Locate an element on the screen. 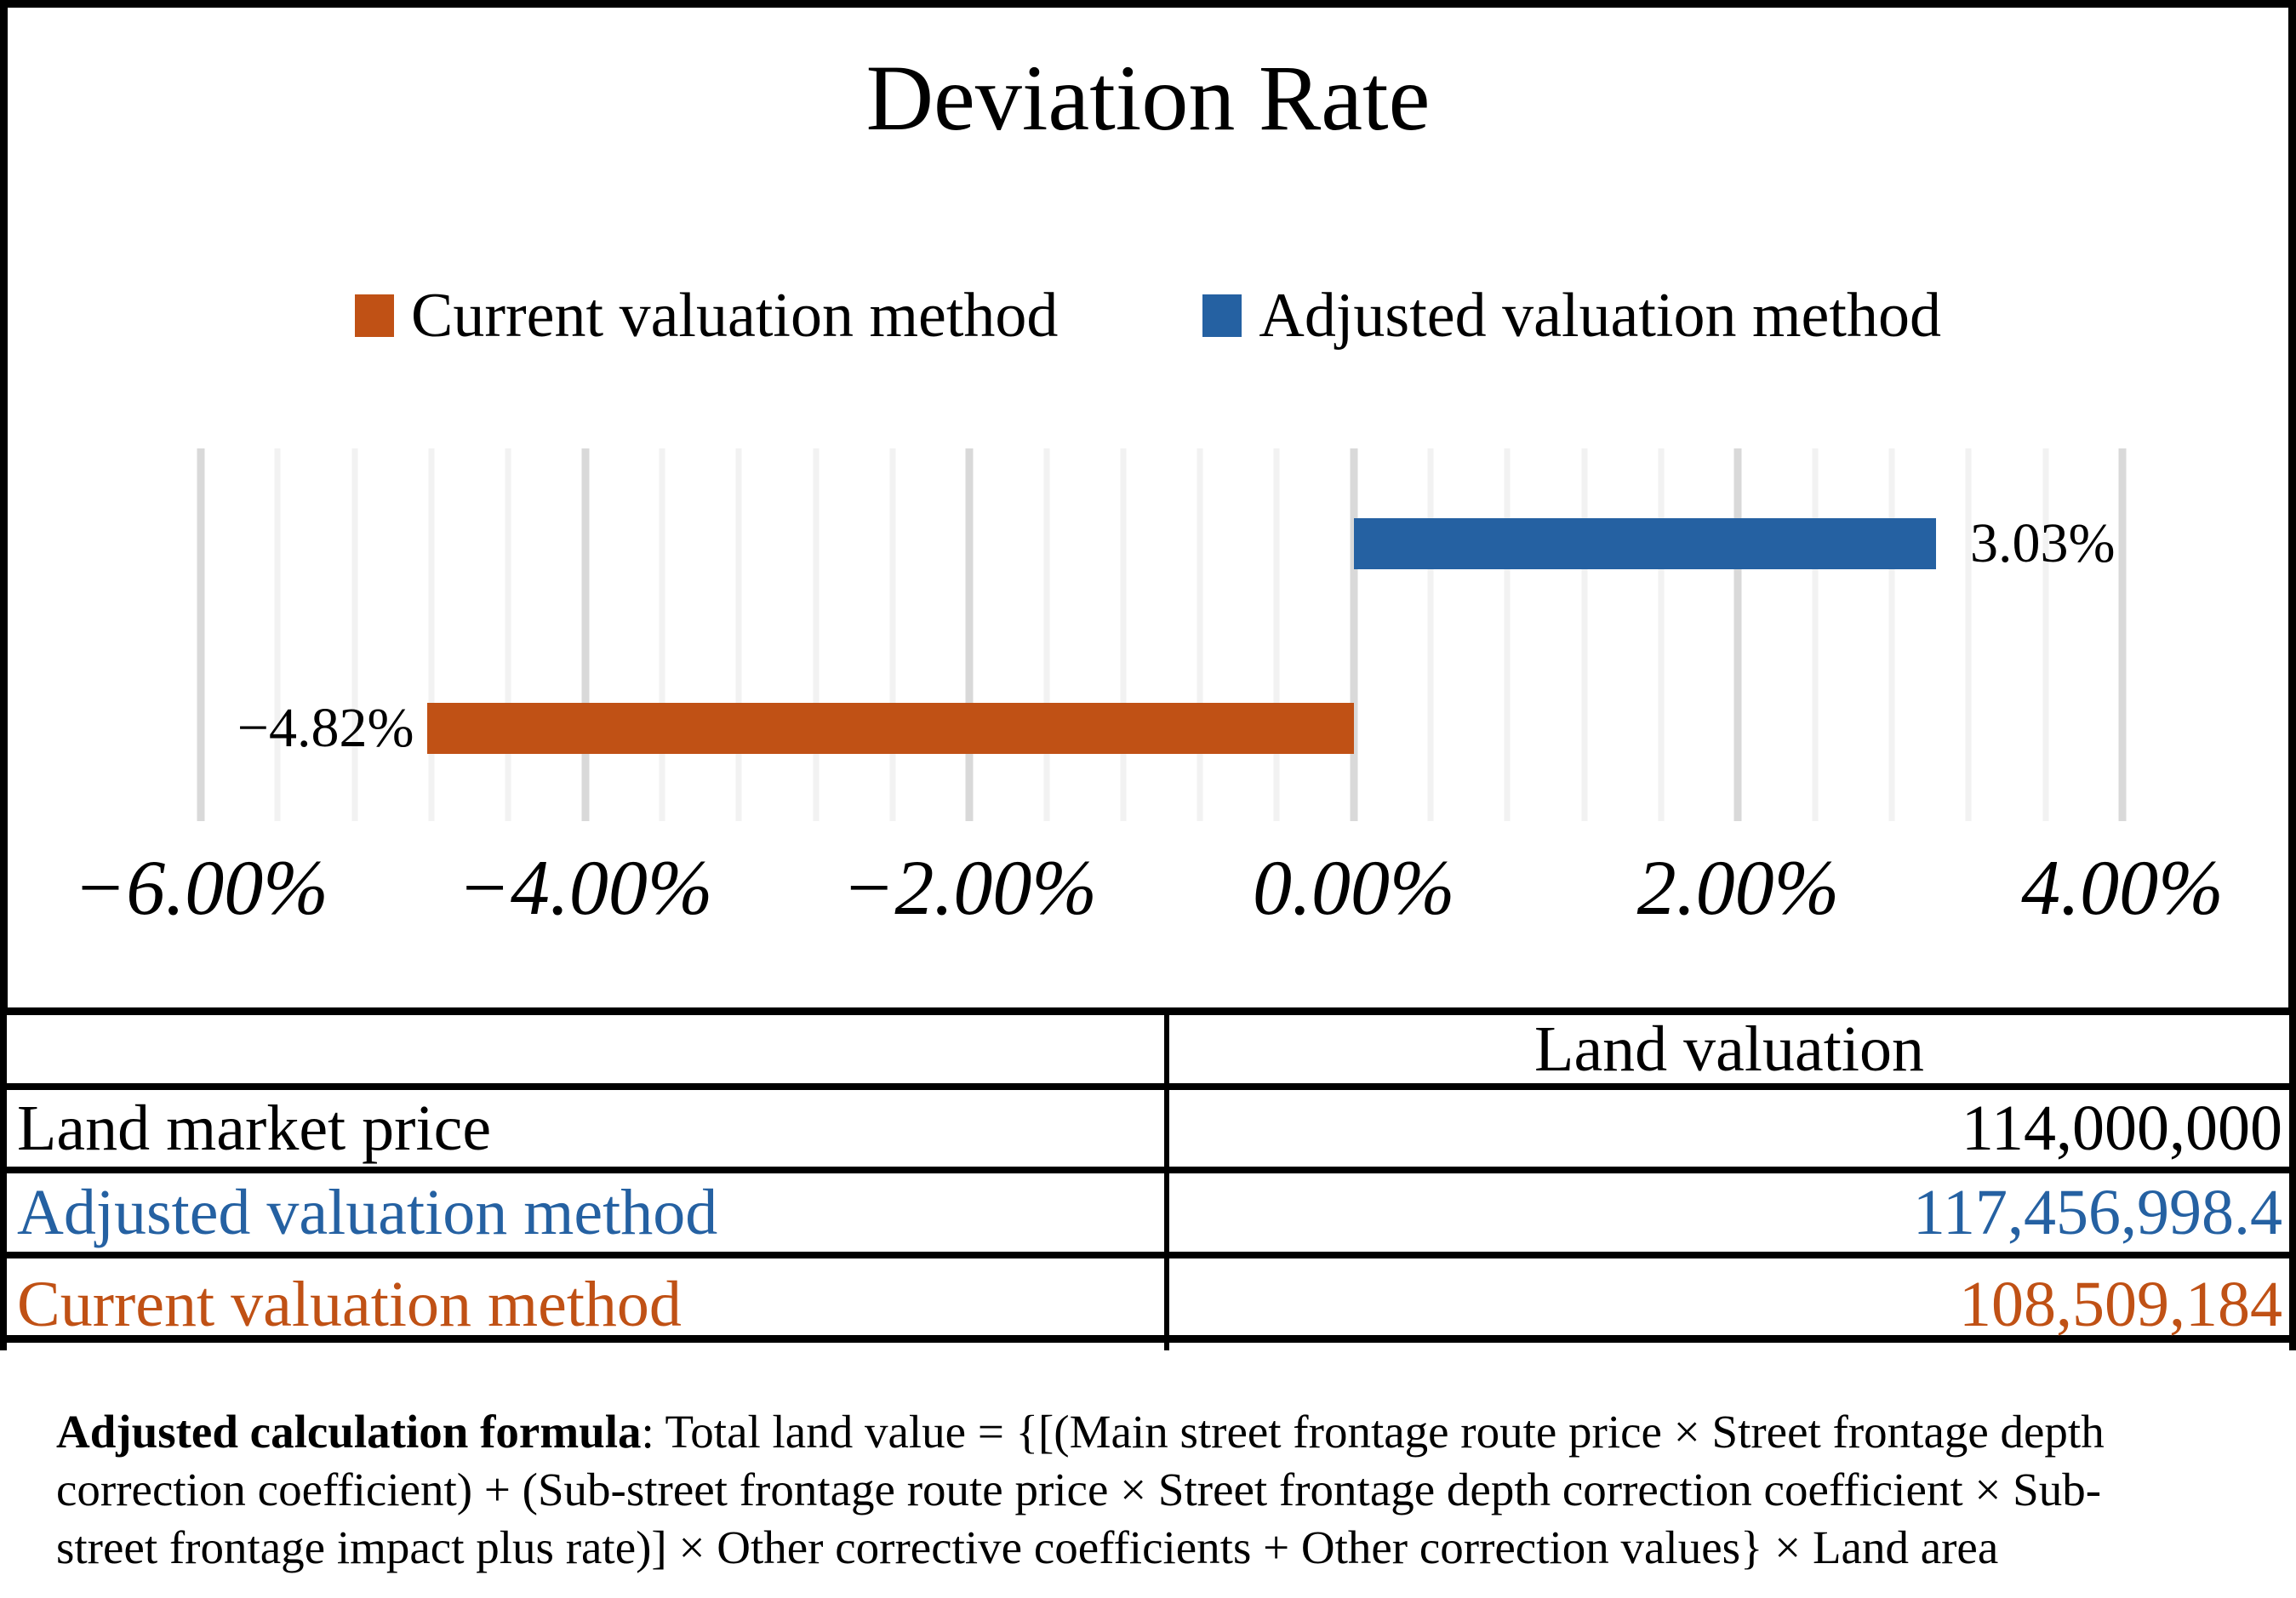 Image resolution: width=2296 pixels, height=1598 pixels. bar-current-valuation-method is located at coordinates (891, 728).